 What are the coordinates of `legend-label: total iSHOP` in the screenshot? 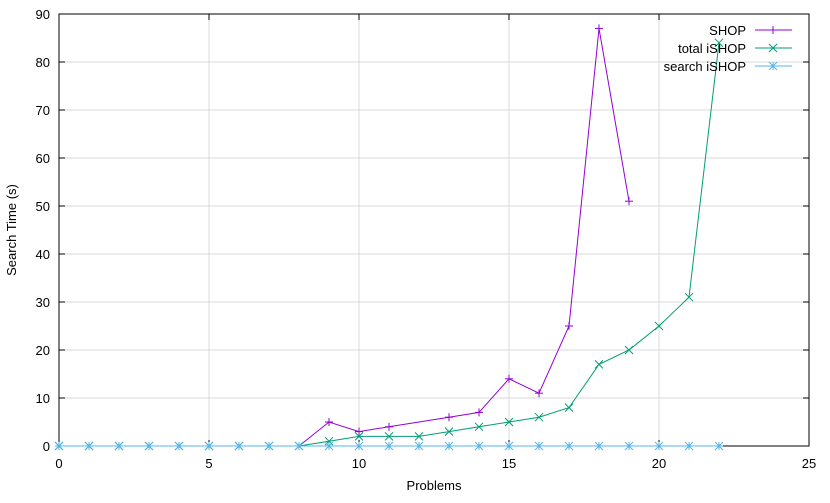 It's located at (712, 48).